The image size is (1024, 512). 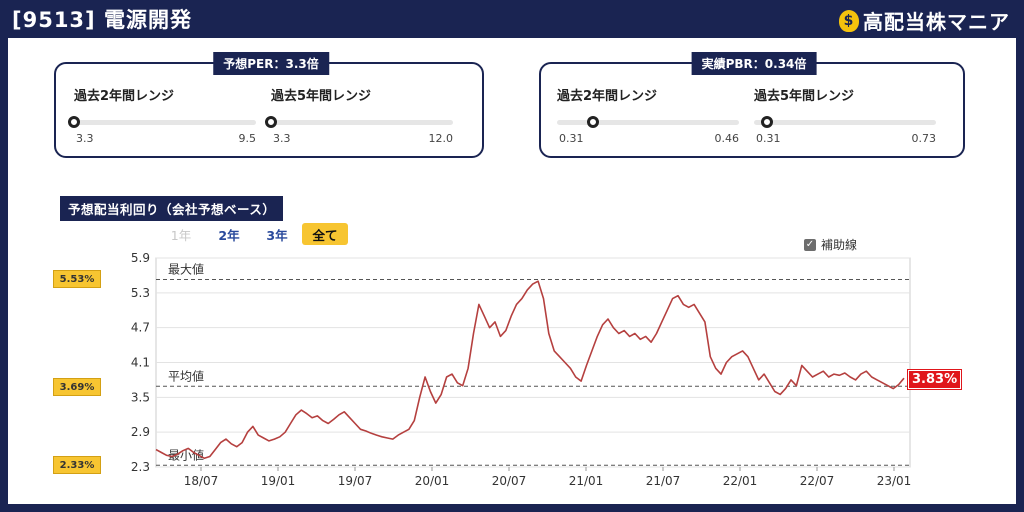 What do you see at coordinates (727, 138) in the screenshot?
I see `range-max: 0.46` at bounding box center [727, 138].